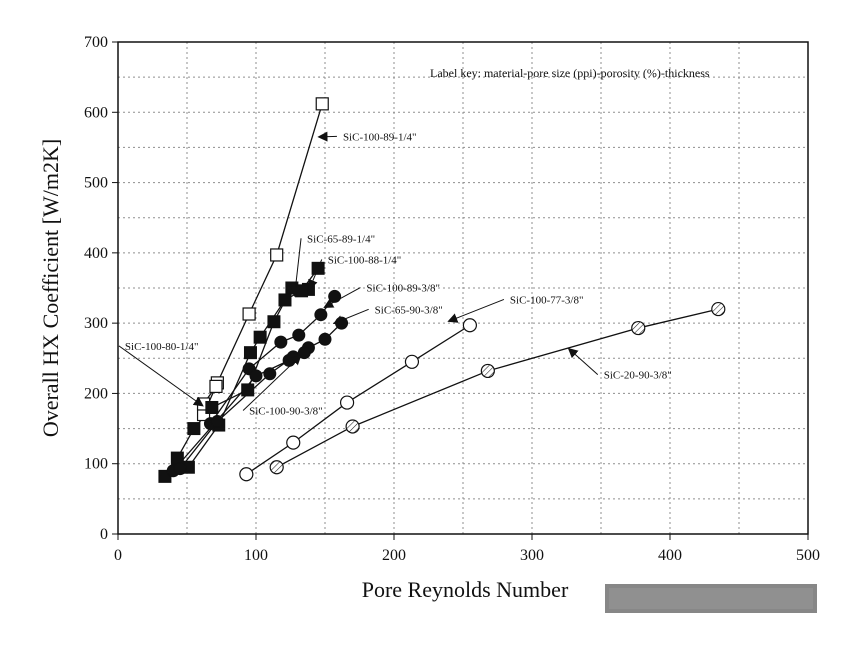 The height and width of the screenshot is (660, 868). Describe the element at coordinates (96, 253) in the screenshot. I see `y-axis-tick-label: 400` at that location.